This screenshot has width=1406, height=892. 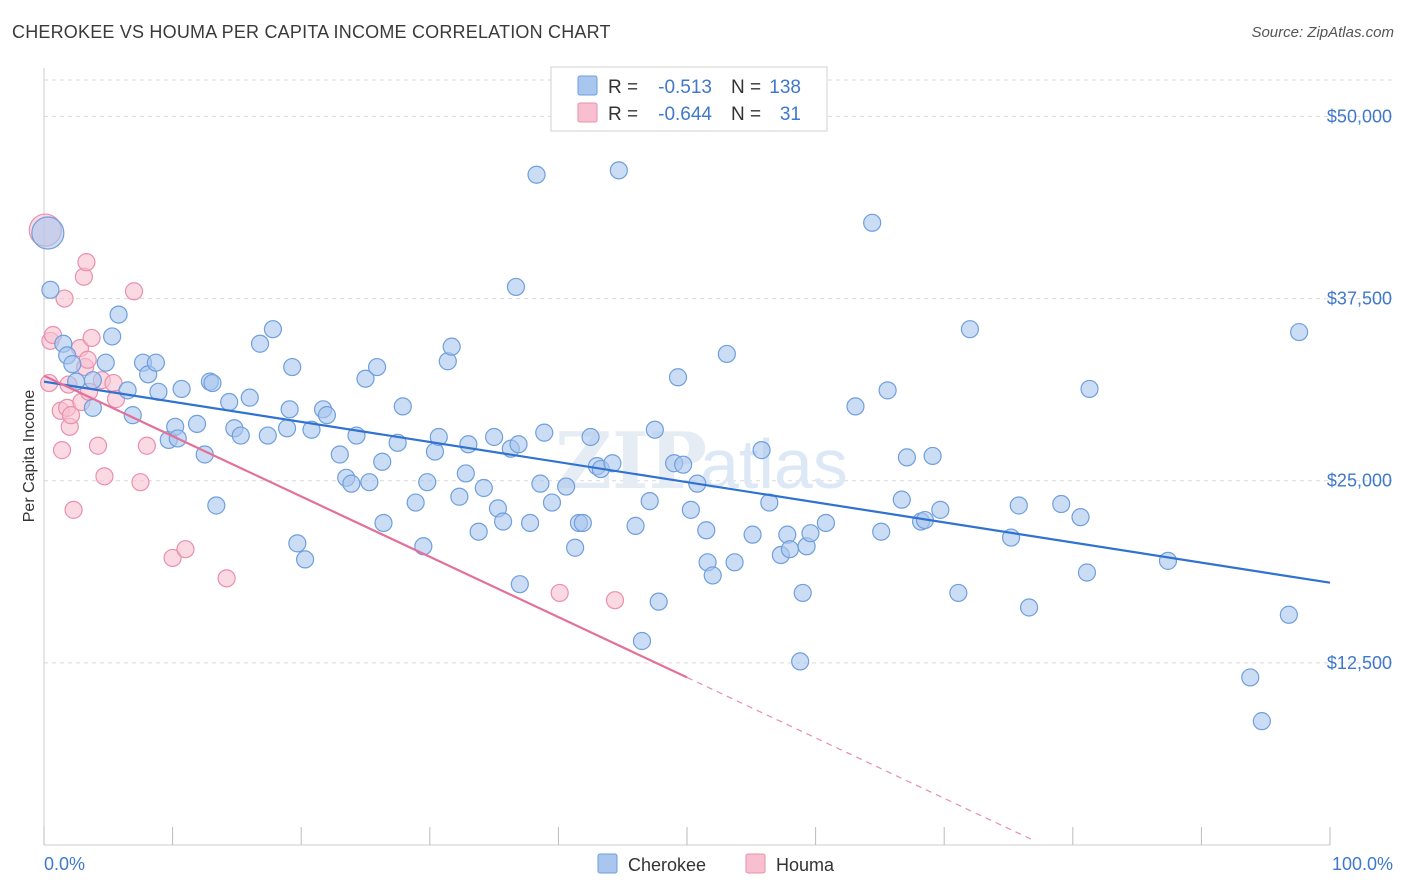 What do you see at coordinates (1322, 32) in the screenshot?
I see `source-label: Source: ZipAtlas.com` at bounding box center [1322, 32].